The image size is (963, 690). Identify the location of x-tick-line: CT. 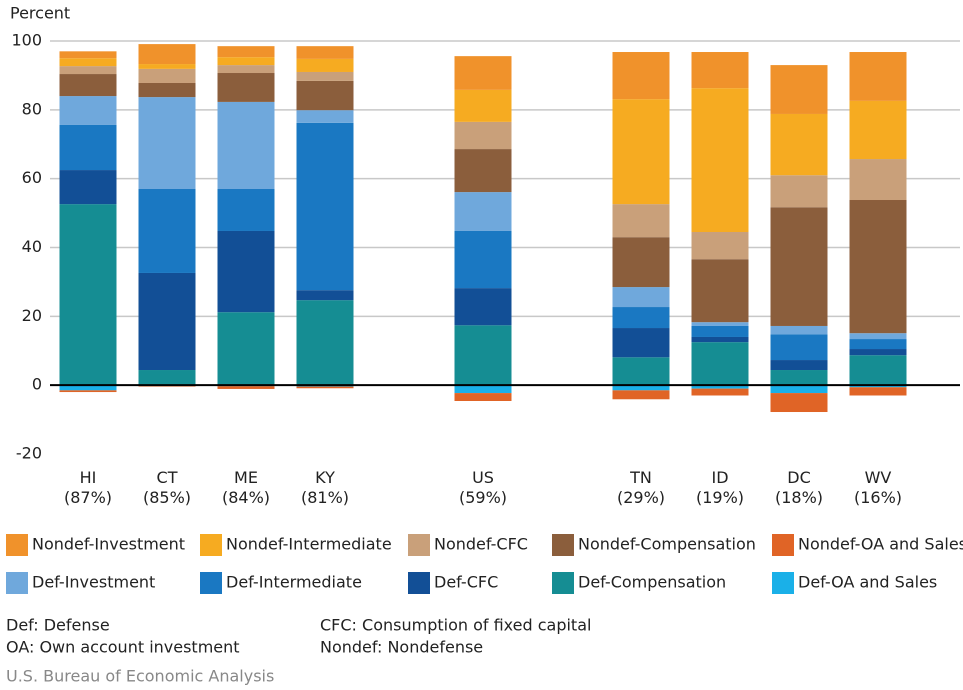
(167, 477).